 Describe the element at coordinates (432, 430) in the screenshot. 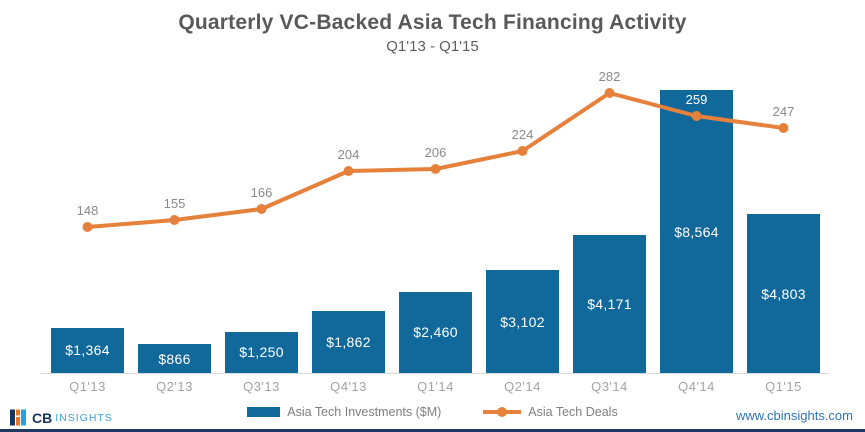

I see `bottom-border` at that location.